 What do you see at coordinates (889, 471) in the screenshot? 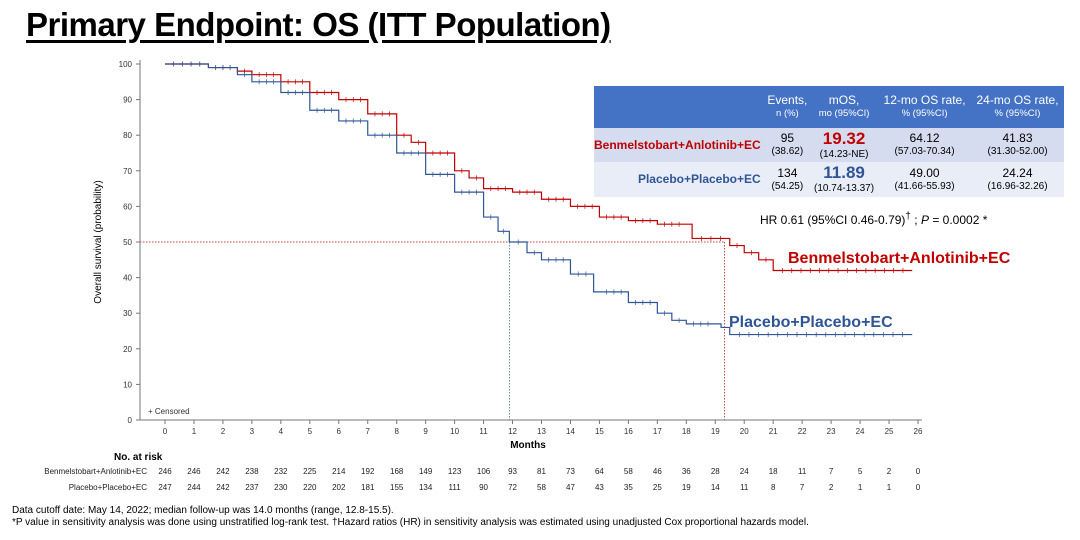
I see `risk-count: 2` at bounding box center [889, 471].